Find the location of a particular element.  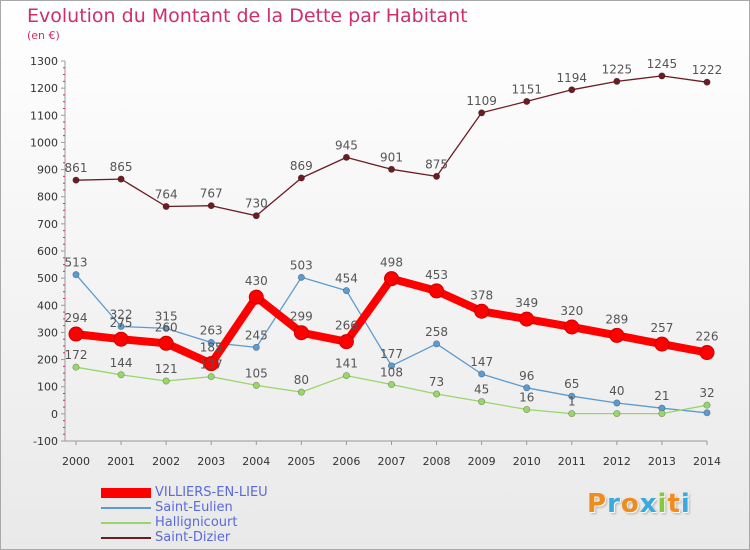

data-label: 80 is located at coordinates (301, 380).